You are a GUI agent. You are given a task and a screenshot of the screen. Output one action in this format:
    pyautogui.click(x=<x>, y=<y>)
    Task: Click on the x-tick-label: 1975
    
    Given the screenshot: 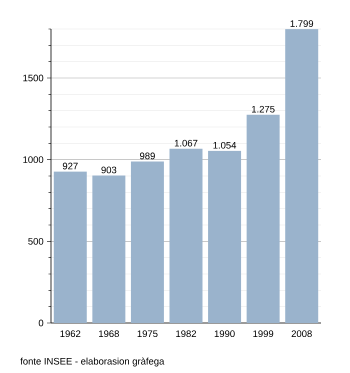 What is the action you would take?
    pyautogui.click(x=148, y=334)
    